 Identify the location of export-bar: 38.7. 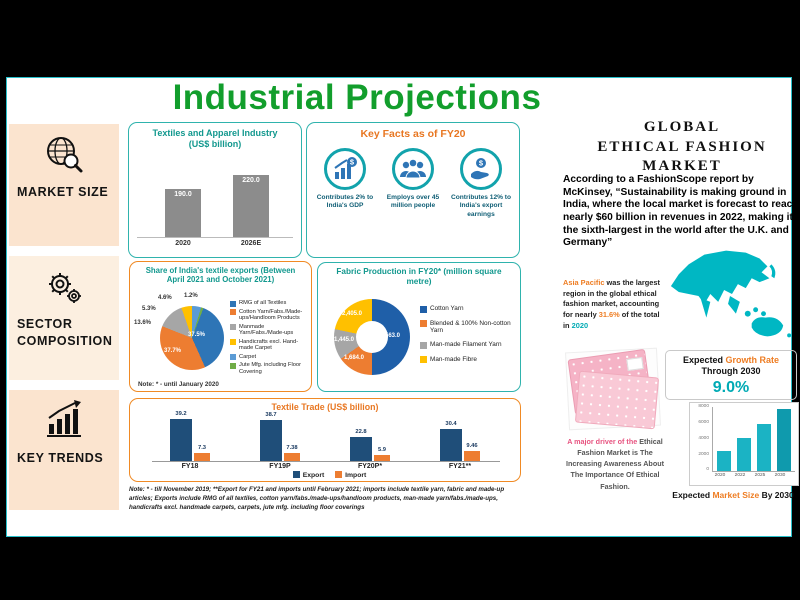
(271, 436).